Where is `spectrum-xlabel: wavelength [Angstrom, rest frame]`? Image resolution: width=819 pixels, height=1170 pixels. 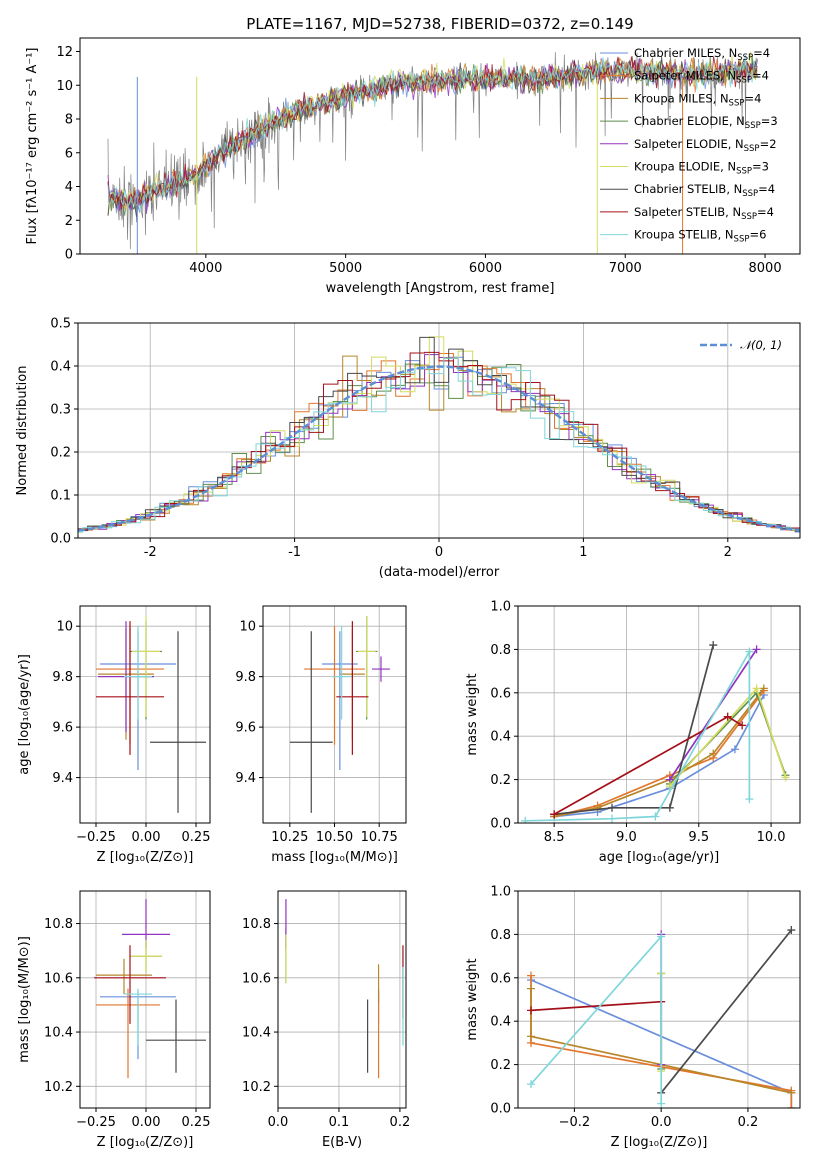 spectrum-xlabel: wavelength [Angstrom, rest frame] is located at coordinates (440, 288).